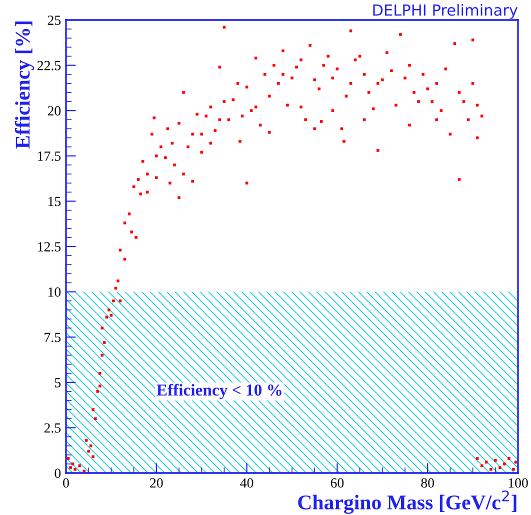 Image resolution: width=531 pixels, height=515 pixels. I want to click on y-tick-label: 2.5, so click(52, 428).